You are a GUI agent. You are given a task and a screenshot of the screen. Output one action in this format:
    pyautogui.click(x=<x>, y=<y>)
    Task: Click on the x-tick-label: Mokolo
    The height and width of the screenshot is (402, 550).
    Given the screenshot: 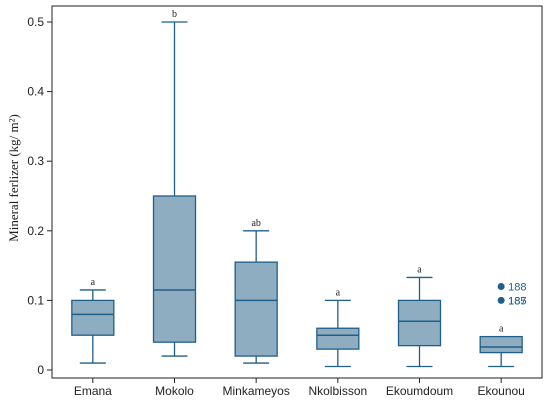 What is the action you would take?
    pyautogui.click(x=174, y=391)
    